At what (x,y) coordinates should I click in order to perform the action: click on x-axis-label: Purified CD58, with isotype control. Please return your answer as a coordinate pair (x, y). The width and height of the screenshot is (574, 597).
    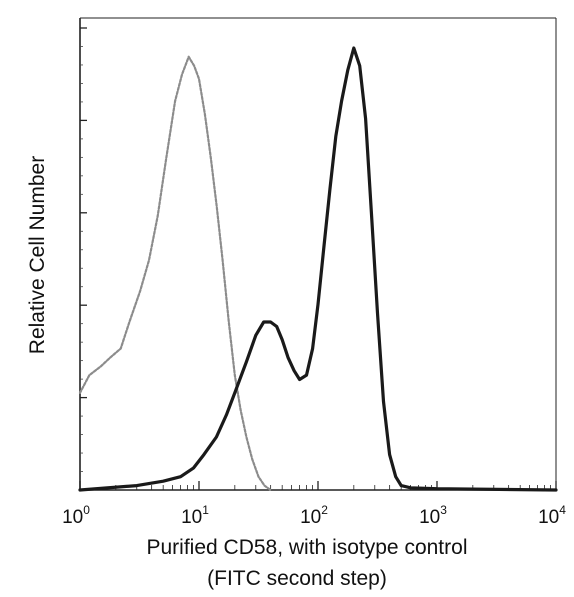
    Looking at the image, I should click on (307, 547).